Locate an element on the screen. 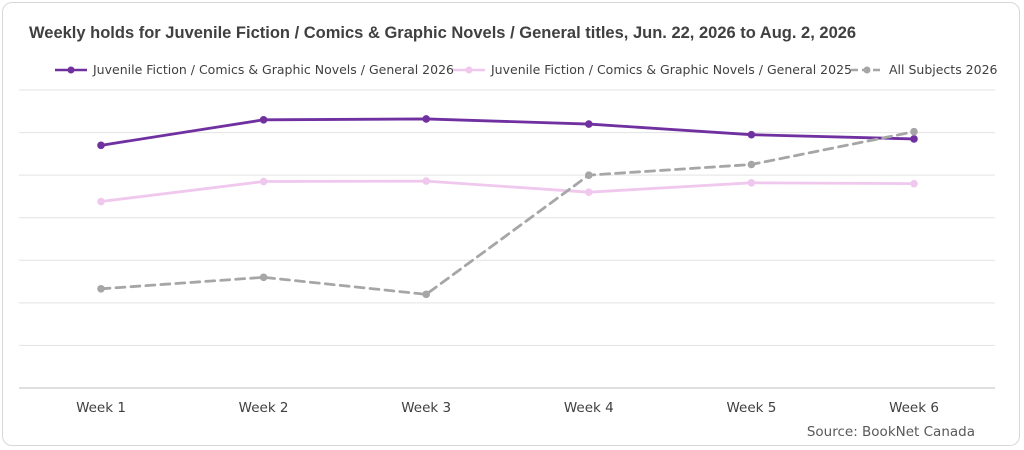  x-tick-label: Week 1 is located at coordinates (101, 408).